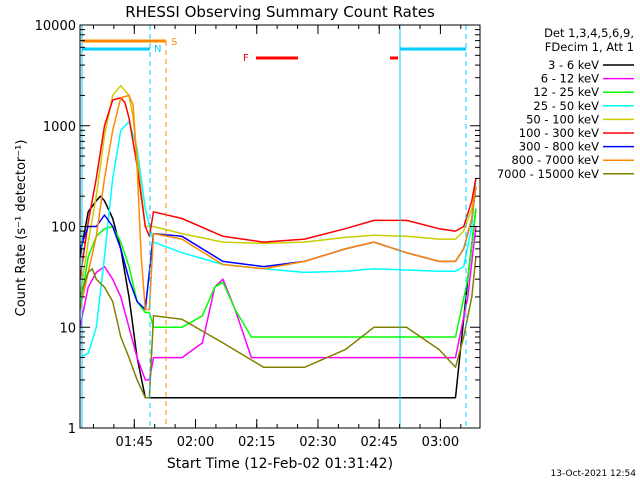  Describe the element at coordinates (589, 47) in the screenshot. I see `legend-header-line2: FDecim 1, Att 1` at that location.